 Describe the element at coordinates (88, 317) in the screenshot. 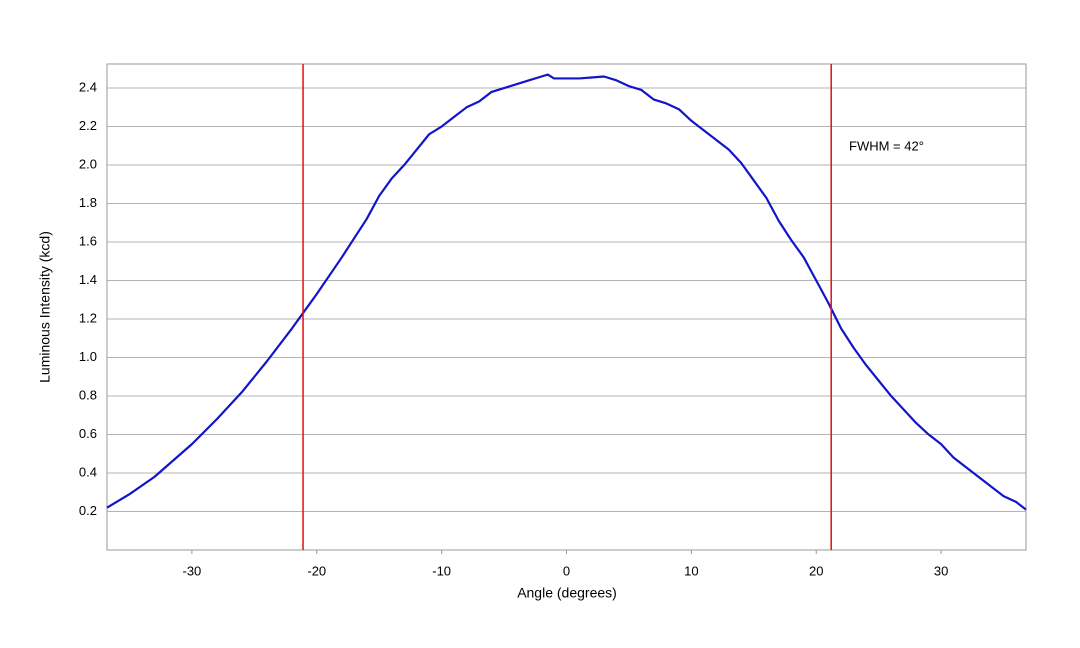

I see `y-tick-label: 1.2` at that location.